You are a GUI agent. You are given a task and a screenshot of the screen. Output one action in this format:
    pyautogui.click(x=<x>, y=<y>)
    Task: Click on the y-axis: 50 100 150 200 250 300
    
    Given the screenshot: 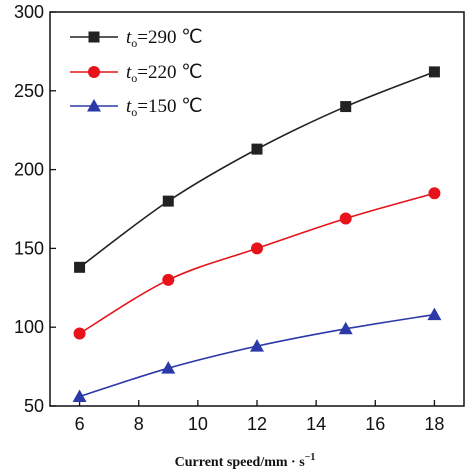 What is the action you would take?
    pyautogui.click(x=35, y=209)
    